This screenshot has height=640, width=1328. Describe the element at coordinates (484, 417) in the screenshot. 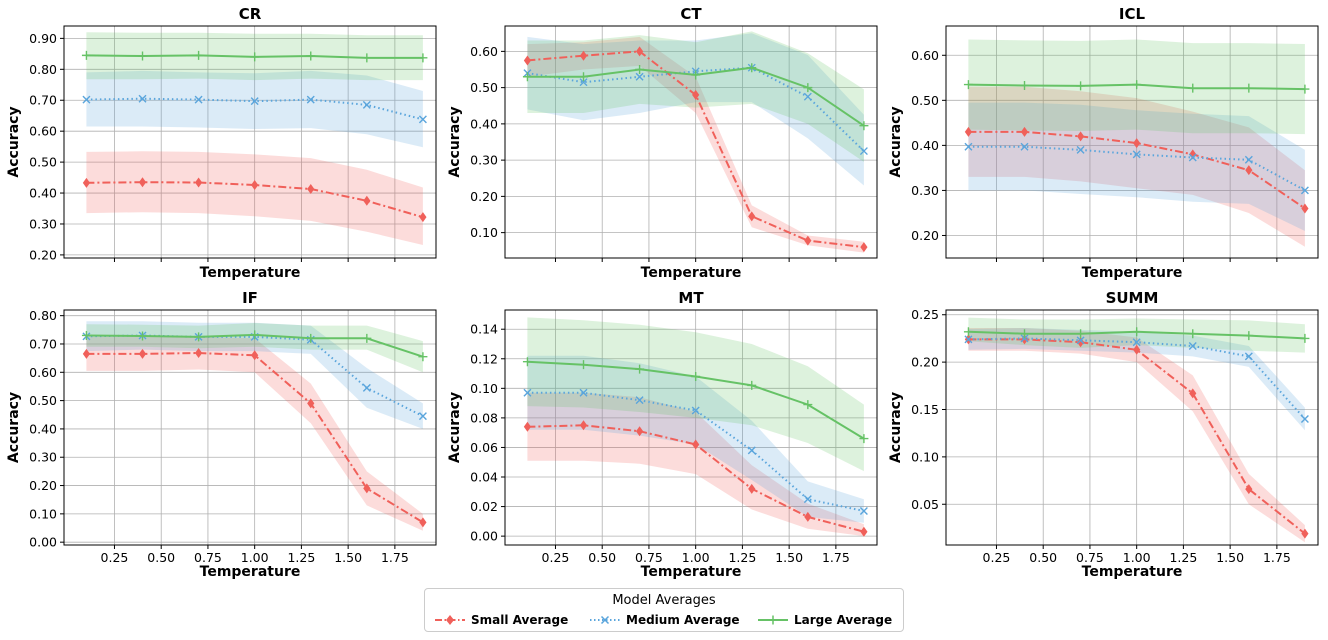

I see `y-tick-label-4: 0.08` at that location.